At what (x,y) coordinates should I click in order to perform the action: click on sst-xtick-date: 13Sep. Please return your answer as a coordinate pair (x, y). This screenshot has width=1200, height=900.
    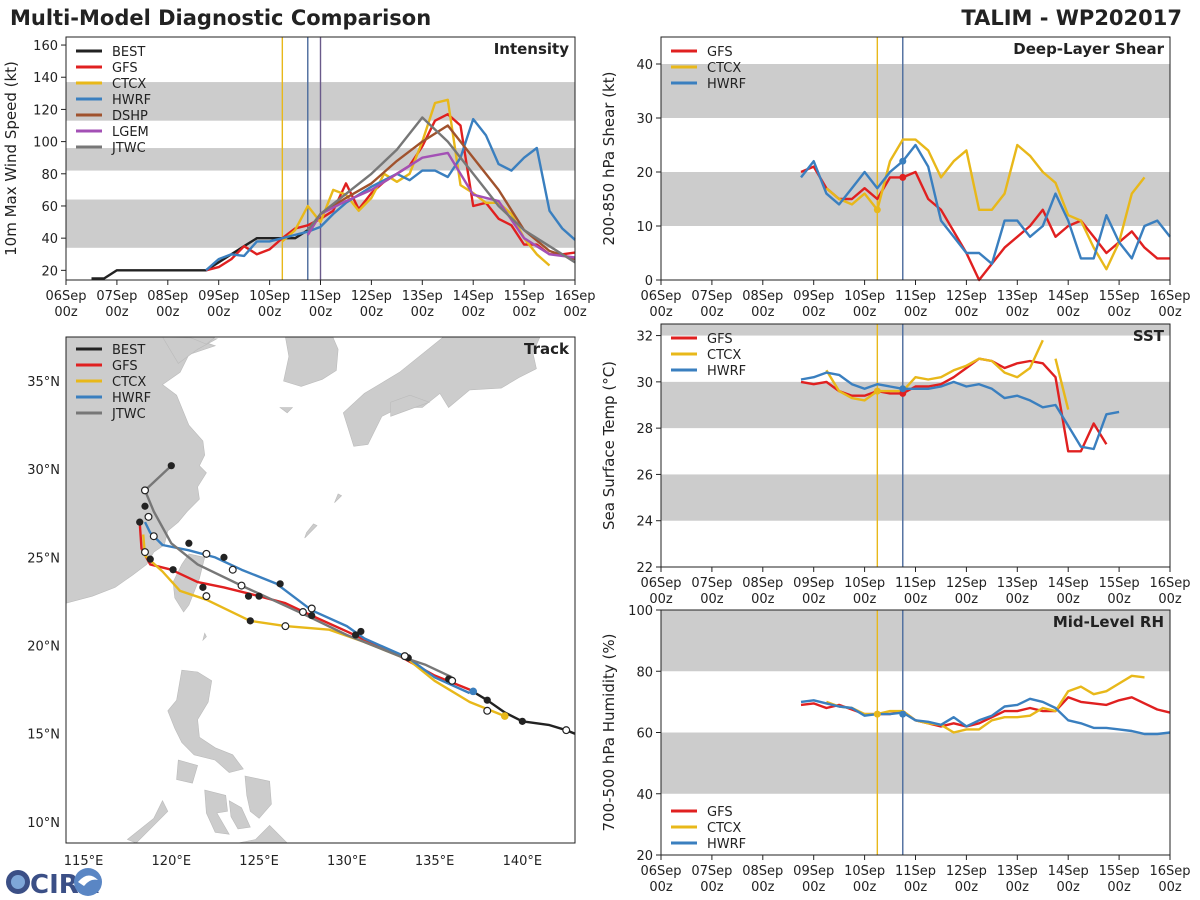
    Looking at the image, I should click on (1017, 583).